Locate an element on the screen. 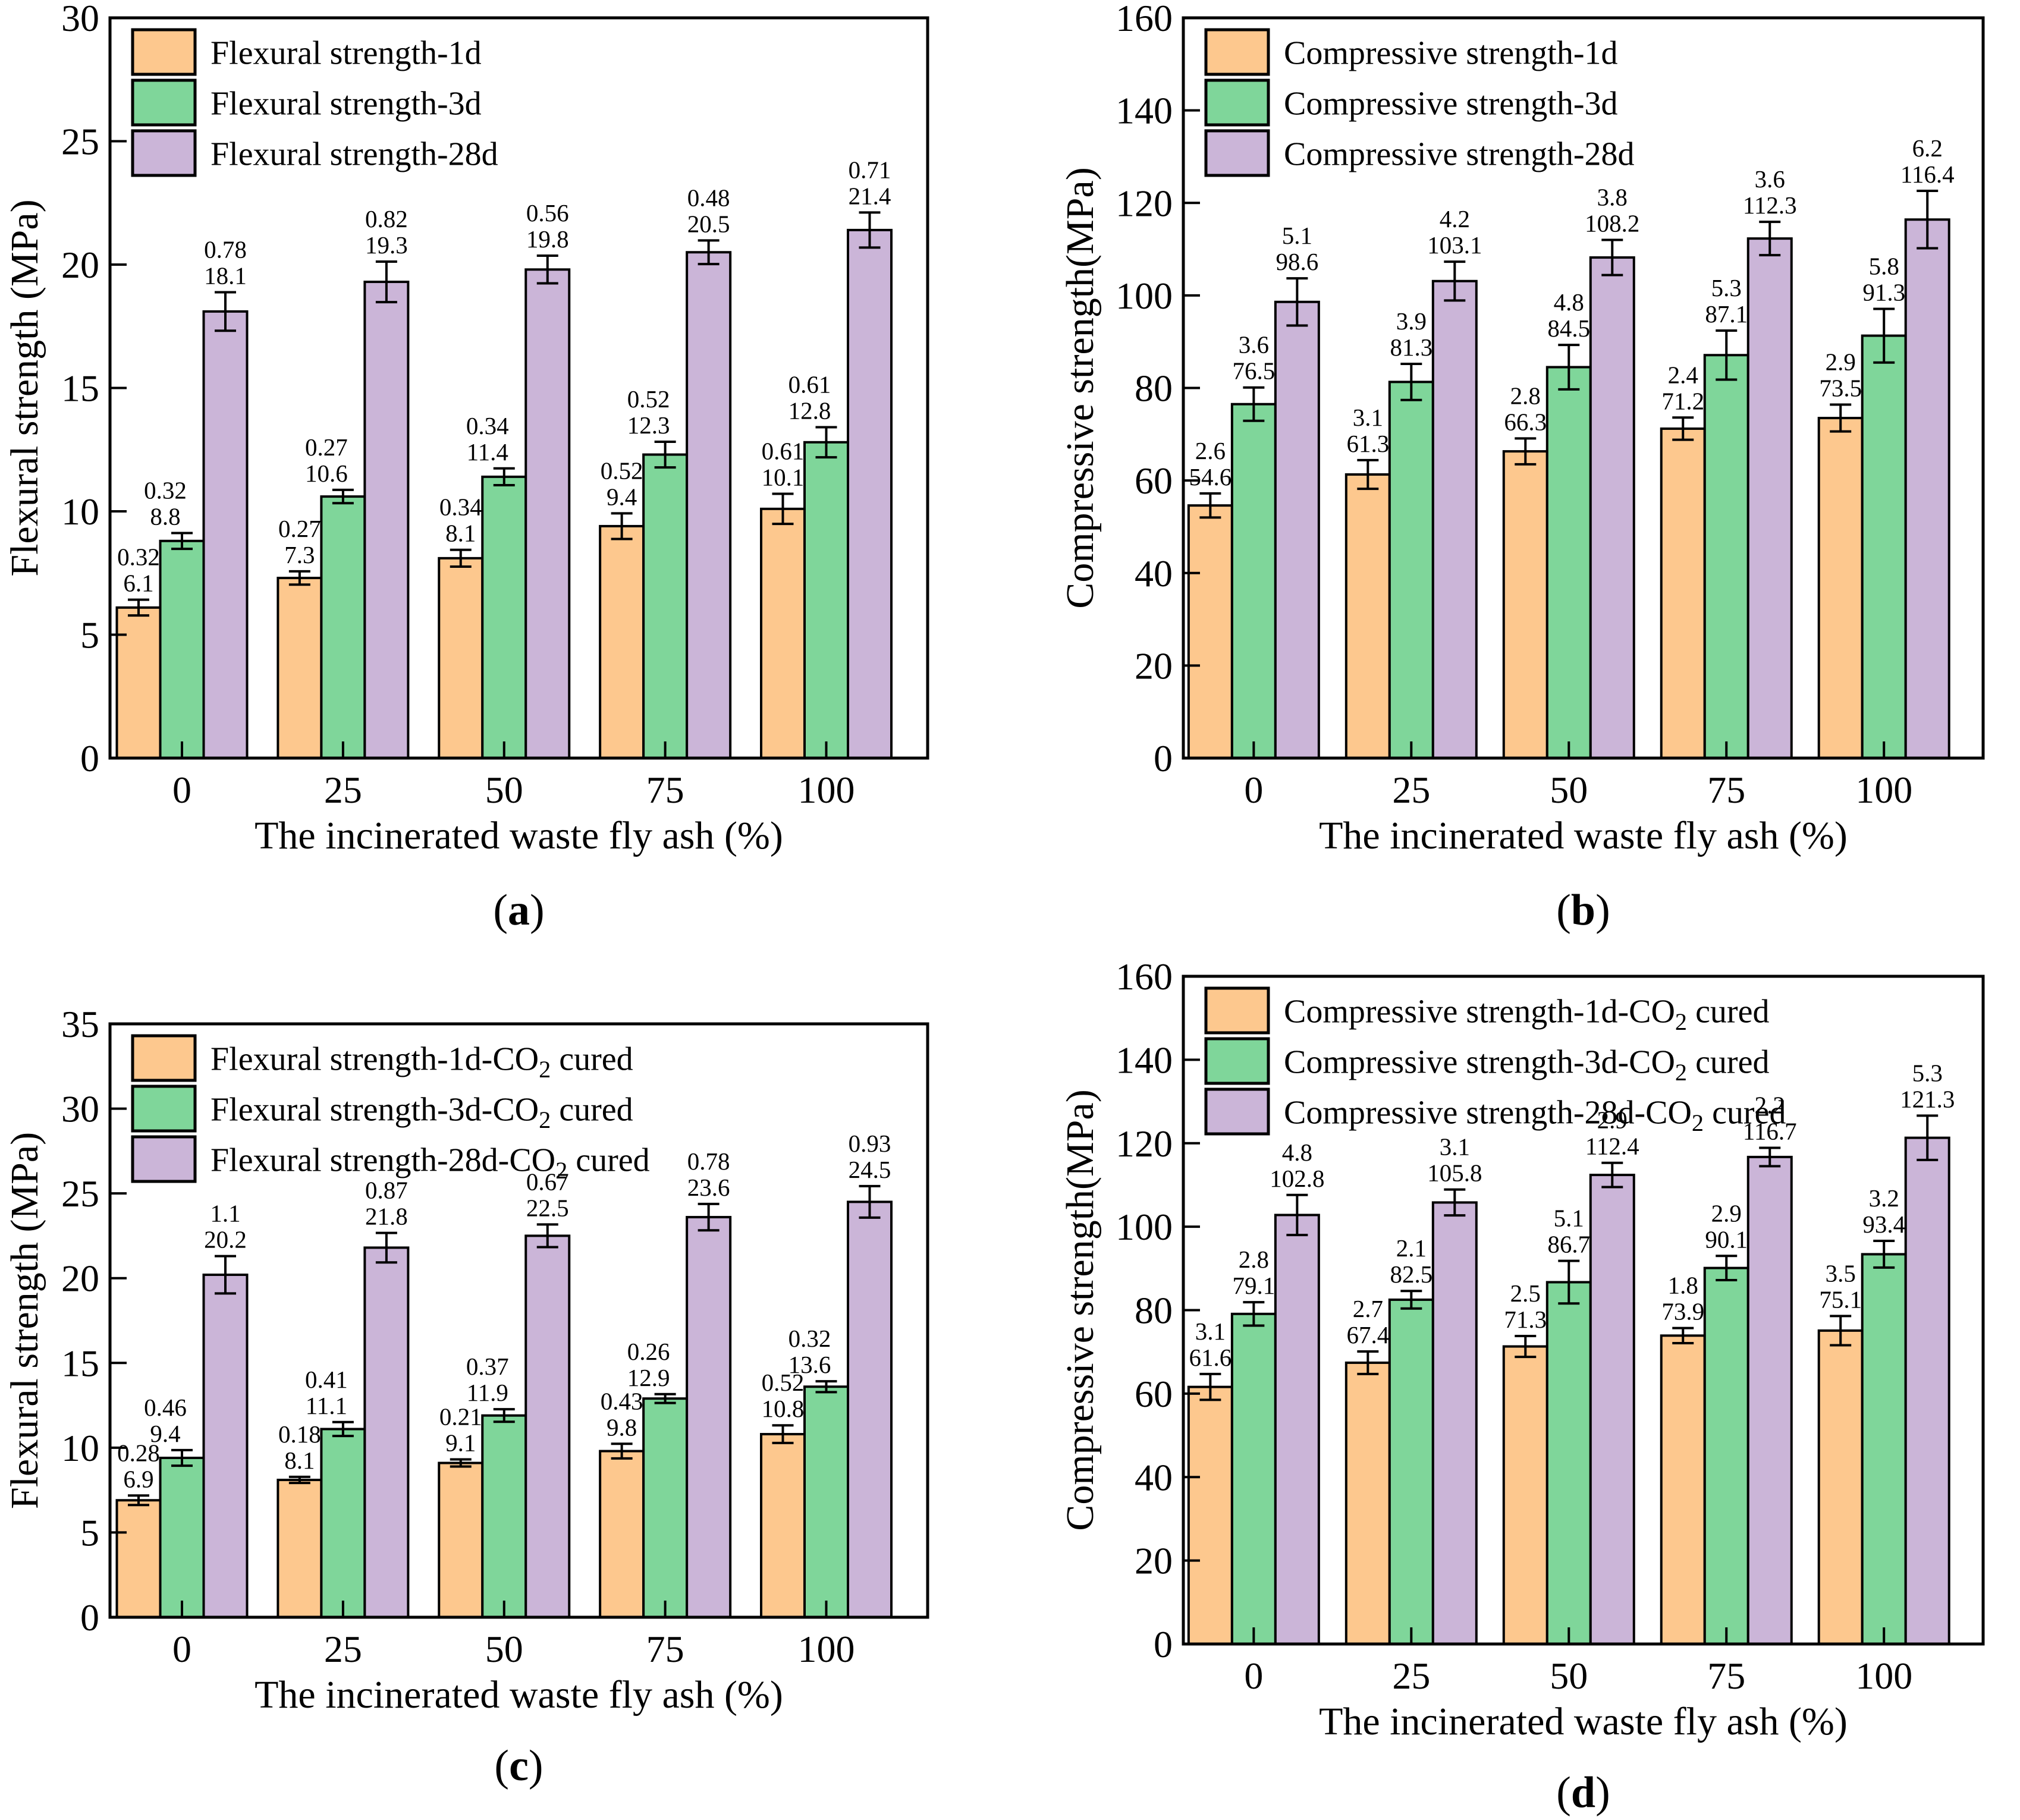  mean-value-label: 103.1 is located at coordinates (1454, 245).